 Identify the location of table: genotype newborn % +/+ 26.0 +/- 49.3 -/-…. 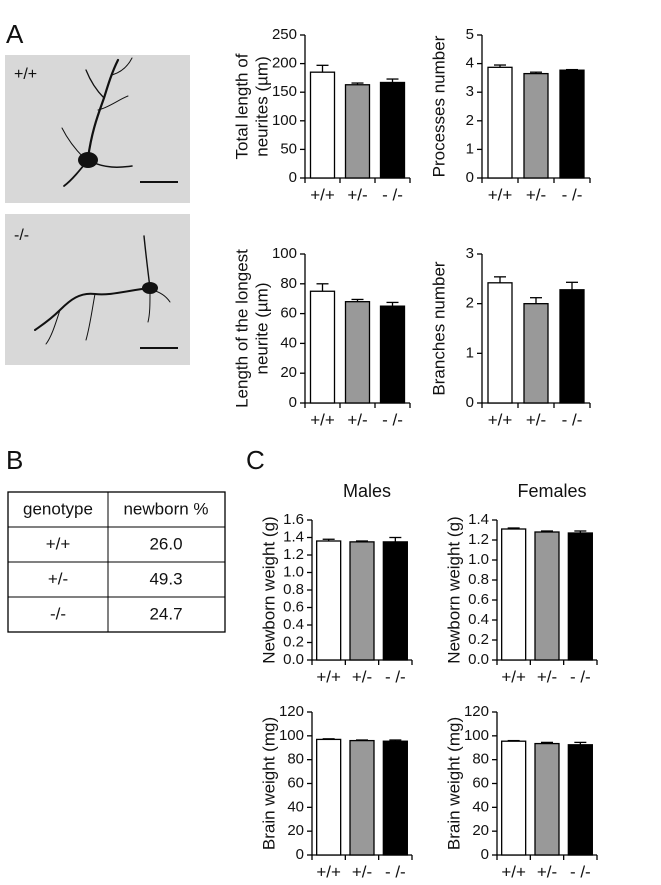
(116, 562).